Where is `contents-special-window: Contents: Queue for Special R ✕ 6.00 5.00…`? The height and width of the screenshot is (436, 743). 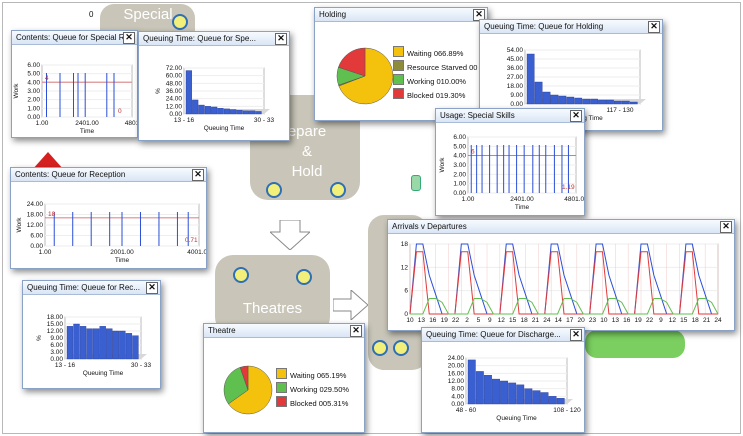
contents-special-window: Contents: Queue for Special R ✕ 6.00 5.00… is located at coordinates (74, 84).